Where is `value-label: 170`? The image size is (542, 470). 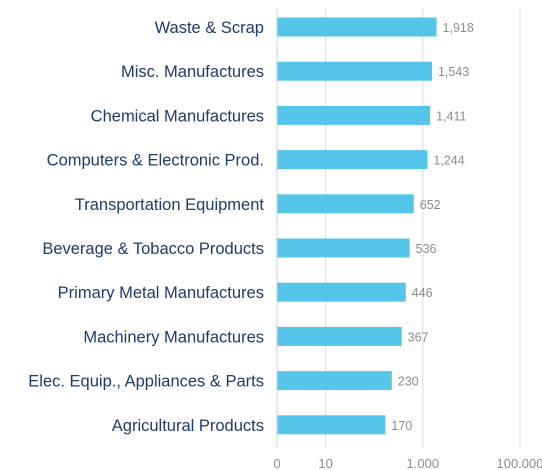
value-label: 170 is located at coordinates (401, 426).